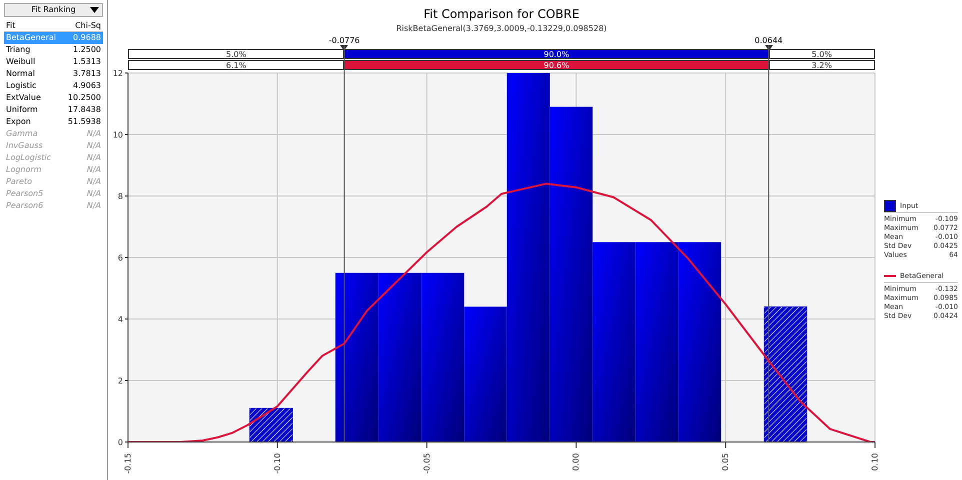 The width and height of the screenshot is (962, 480). Describe the element at coordinates (87, 85) in the screenshot. I see `text: 4.9063` at that location.